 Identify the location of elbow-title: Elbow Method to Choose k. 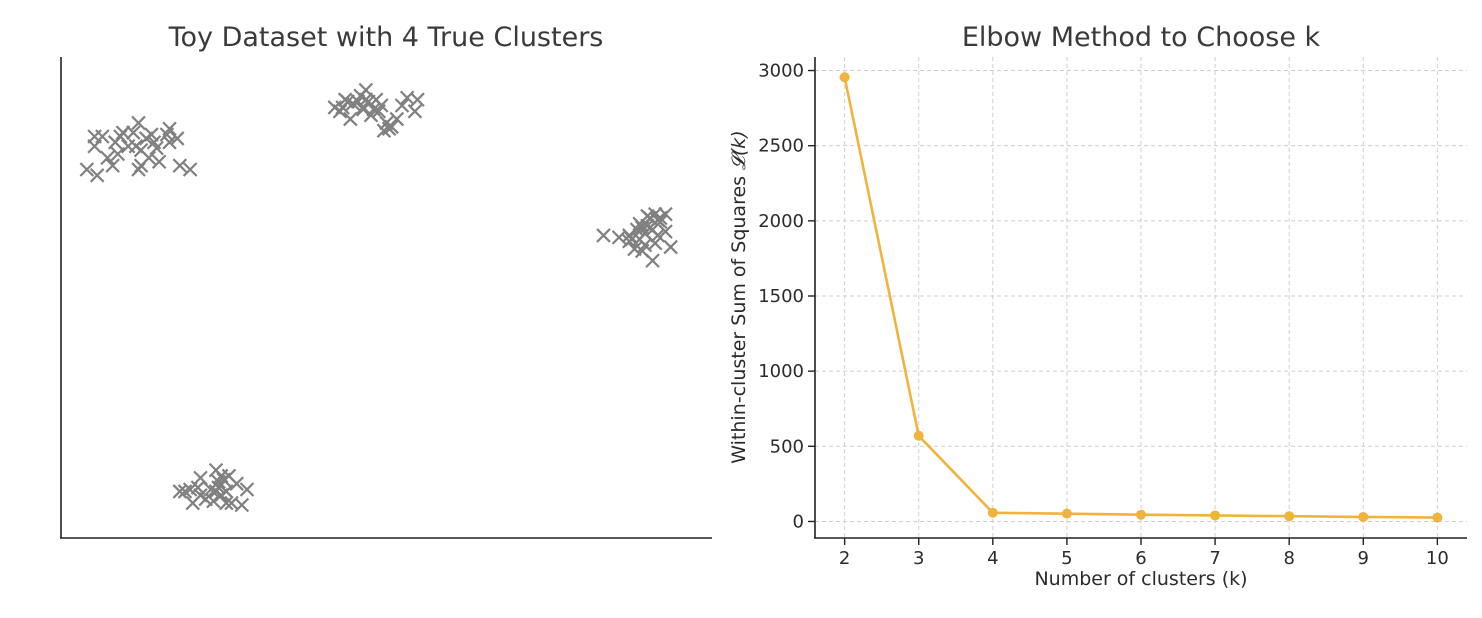
(1141, 37).